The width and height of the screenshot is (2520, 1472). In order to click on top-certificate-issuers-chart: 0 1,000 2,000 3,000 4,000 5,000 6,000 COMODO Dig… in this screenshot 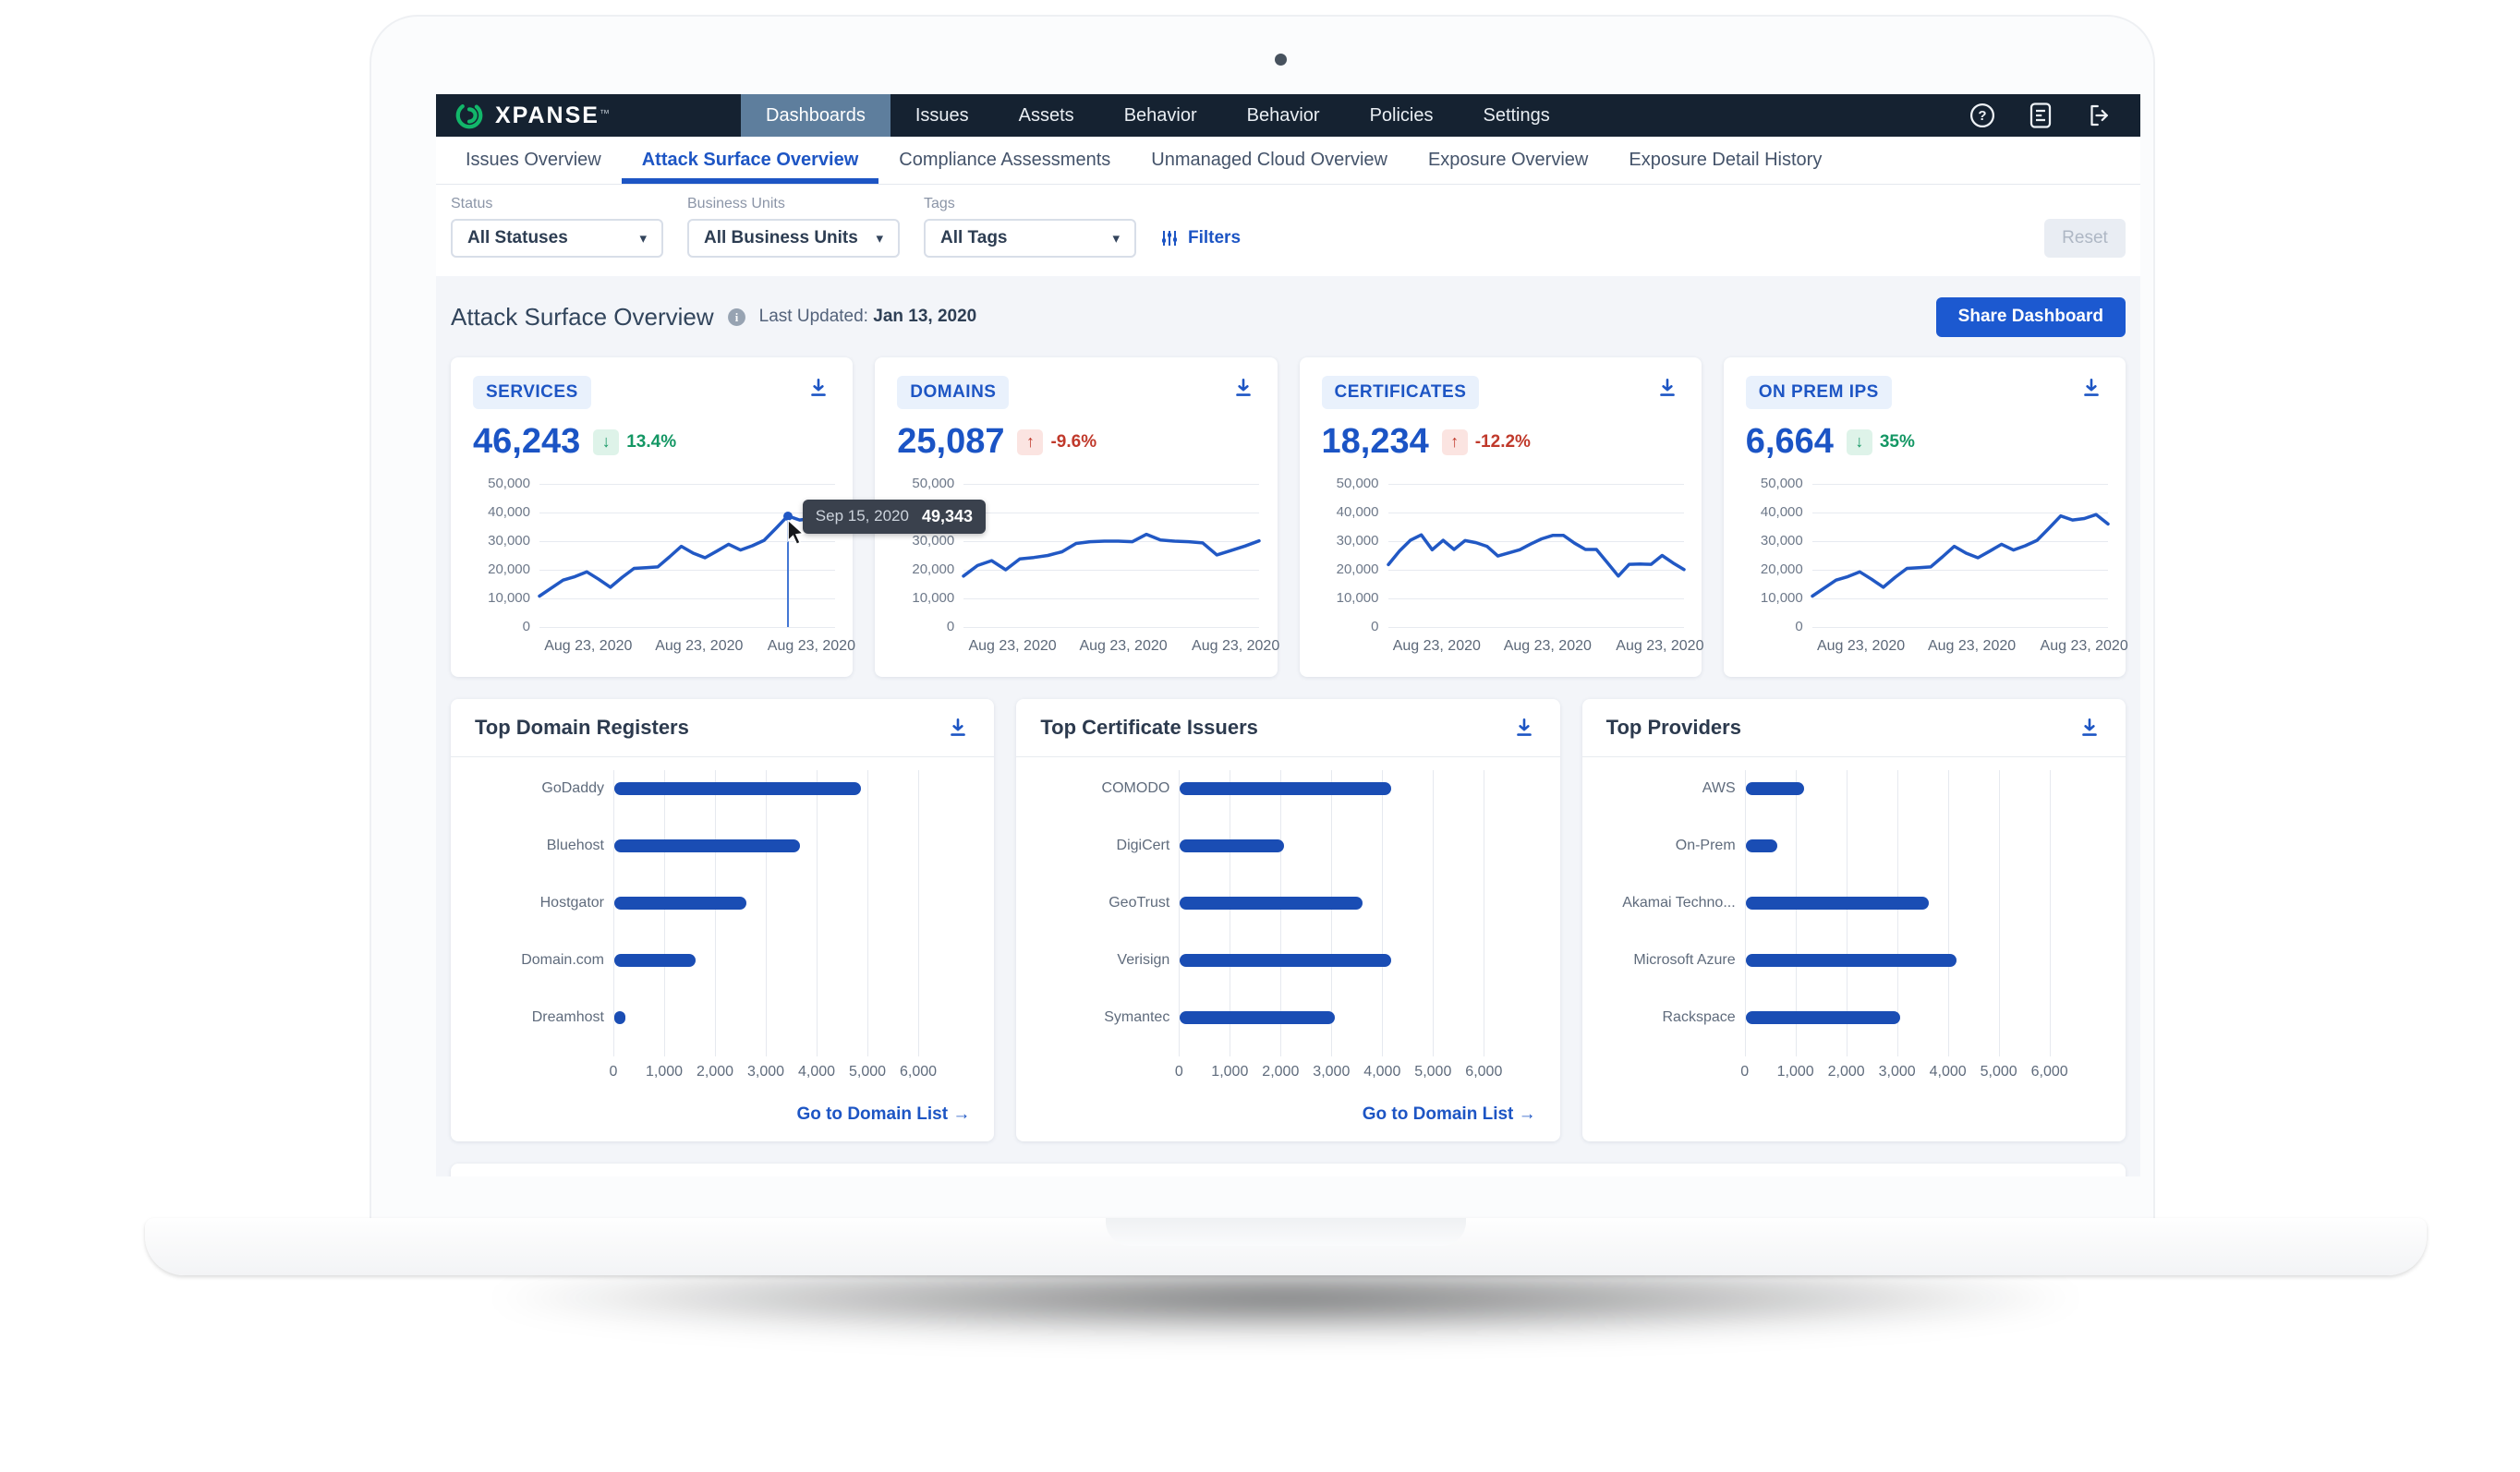, I will do `click(1295, 925)`.